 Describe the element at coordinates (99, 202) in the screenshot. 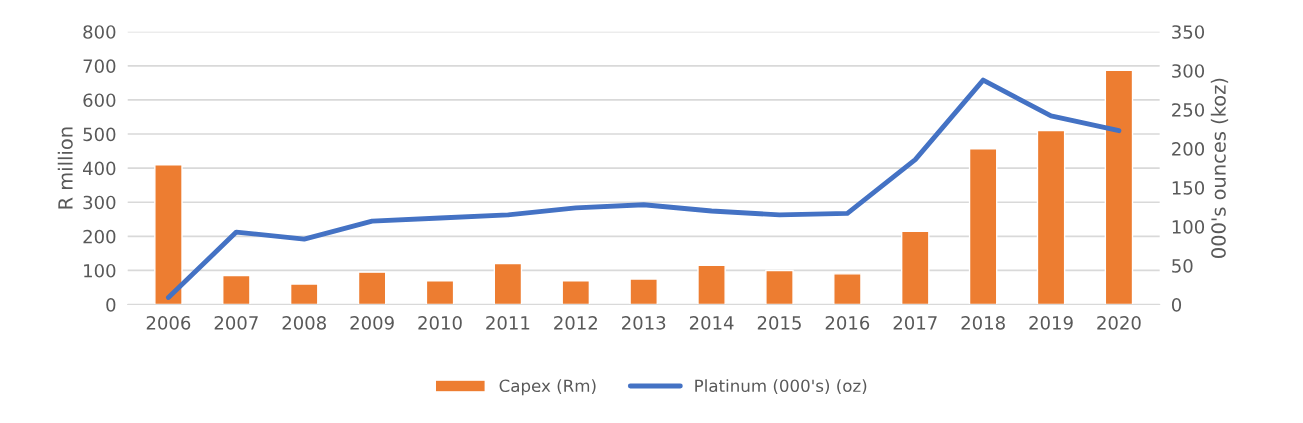

I see `y-tick-label: 300` at that location.